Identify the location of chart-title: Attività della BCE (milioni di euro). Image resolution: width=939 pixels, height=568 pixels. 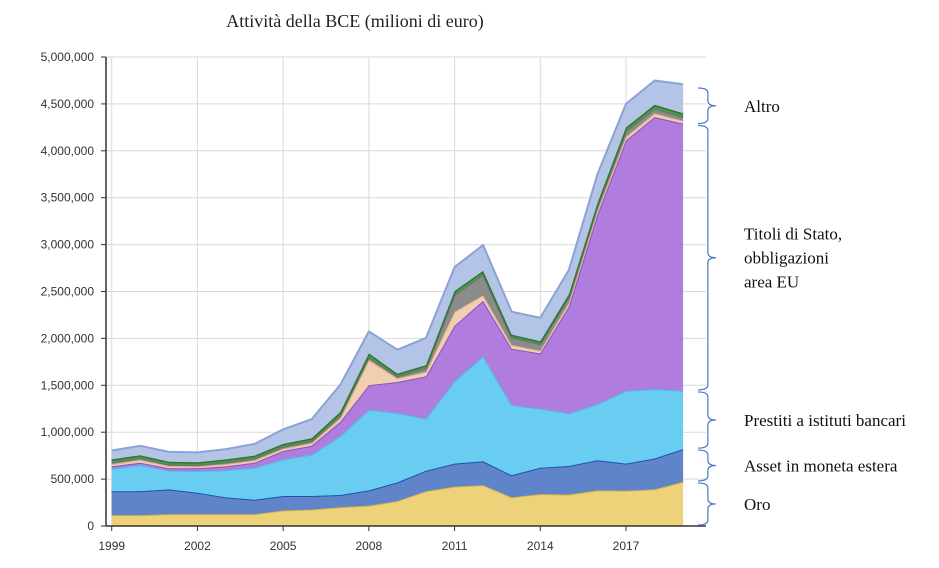
(354, 21).